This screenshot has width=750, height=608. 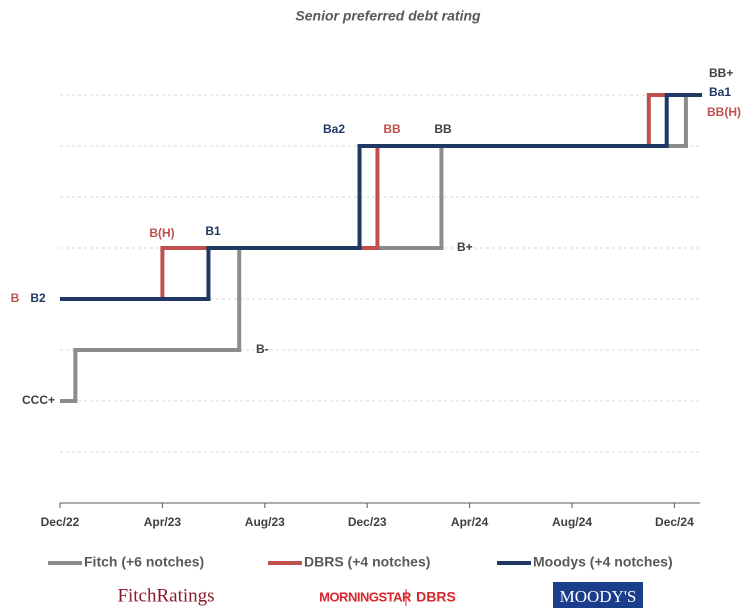 I want to click on rating-label: B(H), so click(x=161, y=233).